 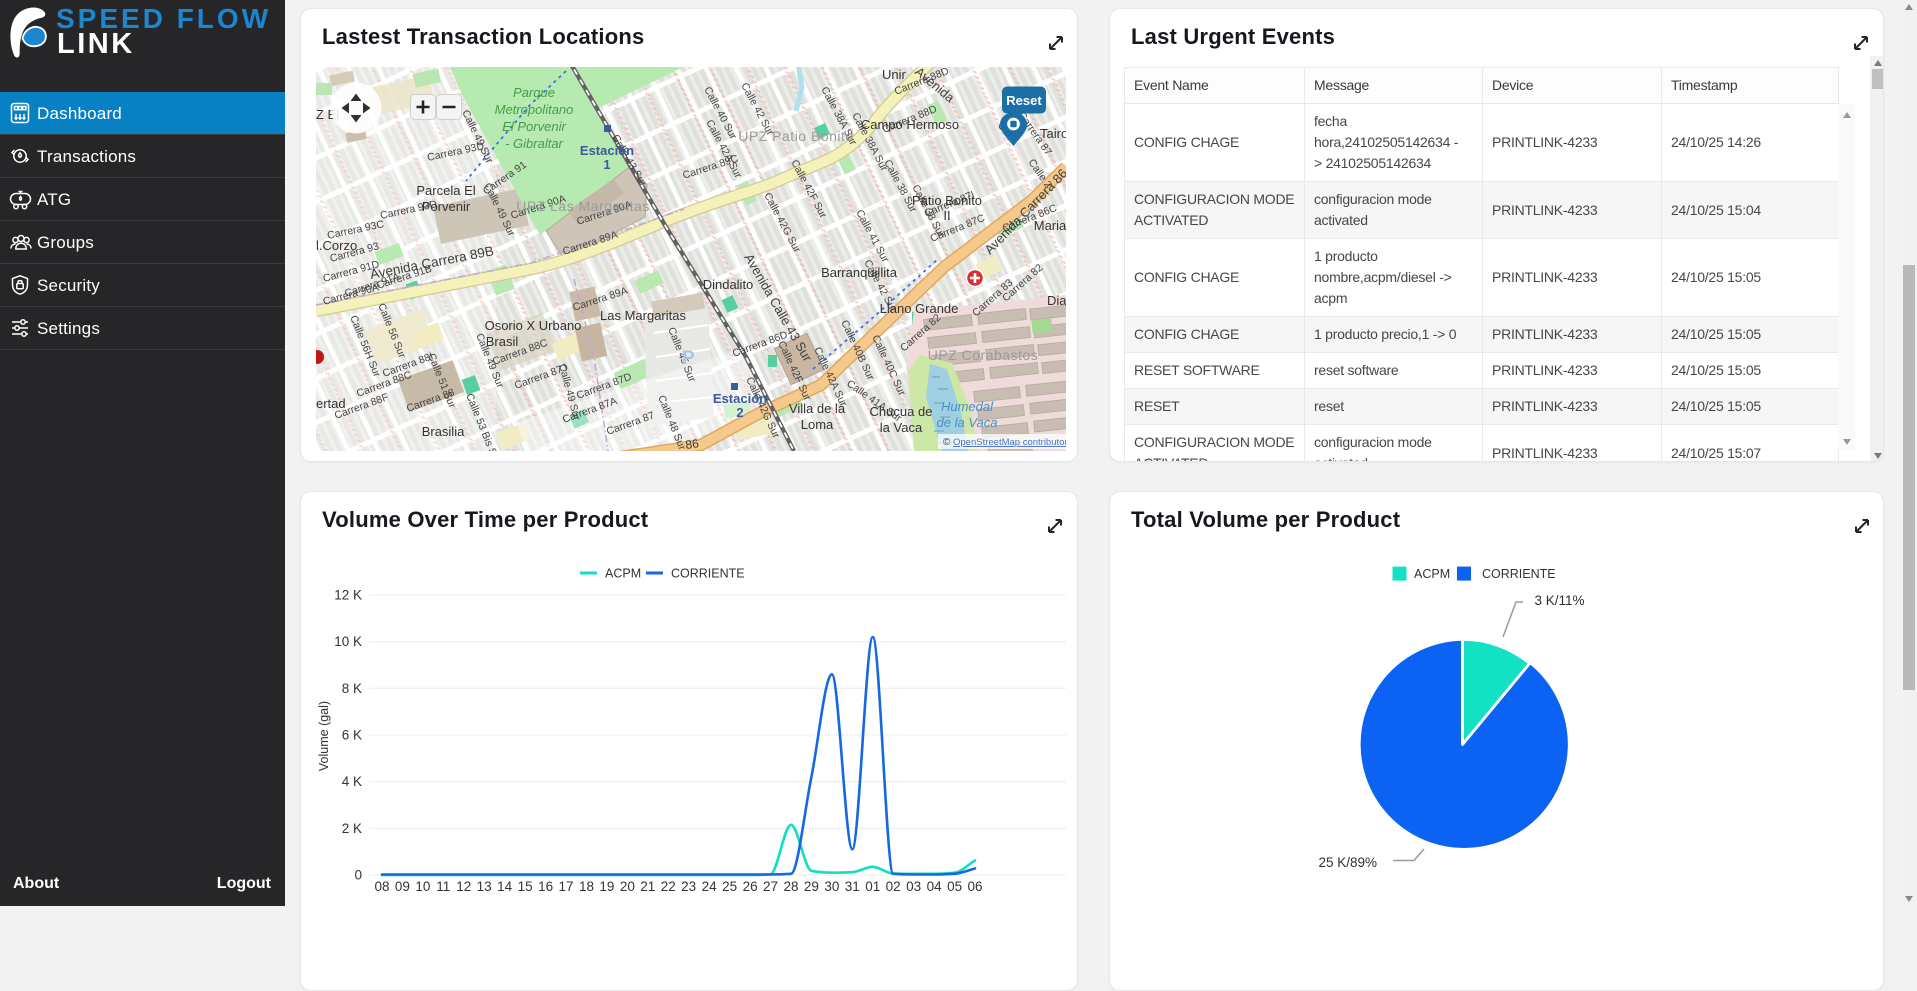 What do you see at coordinates (750, 886) in the screenshot?
I see `svg-text: 26` at bounding box center [750, 886].